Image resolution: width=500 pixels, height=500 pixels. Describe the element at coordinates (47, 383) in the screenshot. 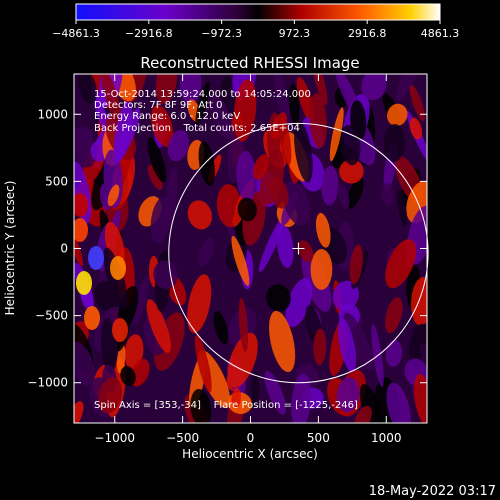

I see `y-tick-label: −1000` at that location.